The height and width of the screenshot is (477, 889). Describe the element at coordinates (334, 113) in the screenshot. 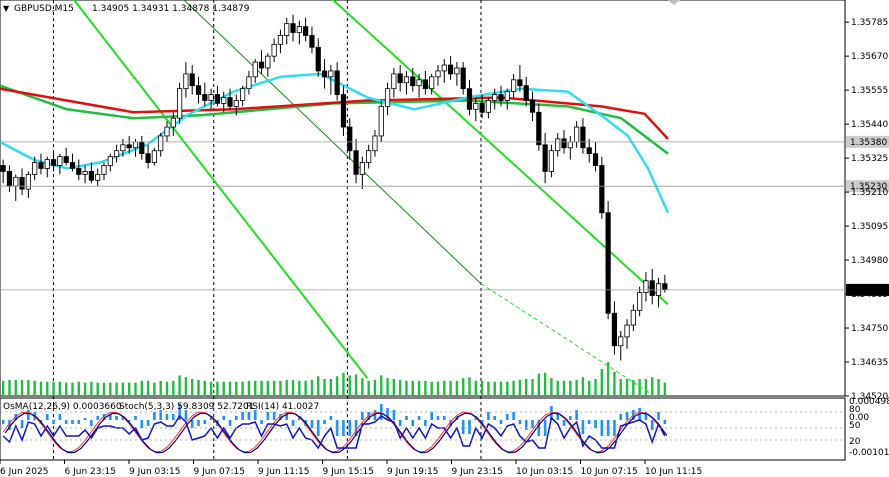

I see `ma-red-line` at that location.